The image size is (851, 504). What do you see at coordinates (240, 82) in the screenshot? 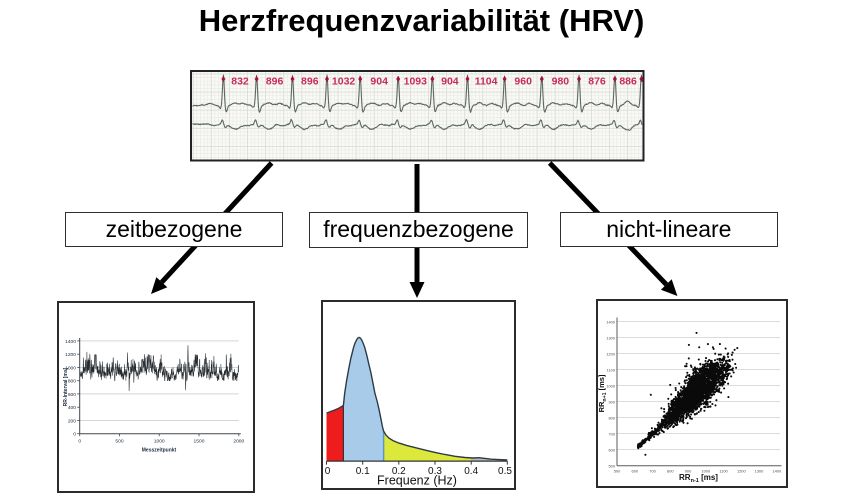
I see `svg-text: 832` at bounding box center [240, 82].